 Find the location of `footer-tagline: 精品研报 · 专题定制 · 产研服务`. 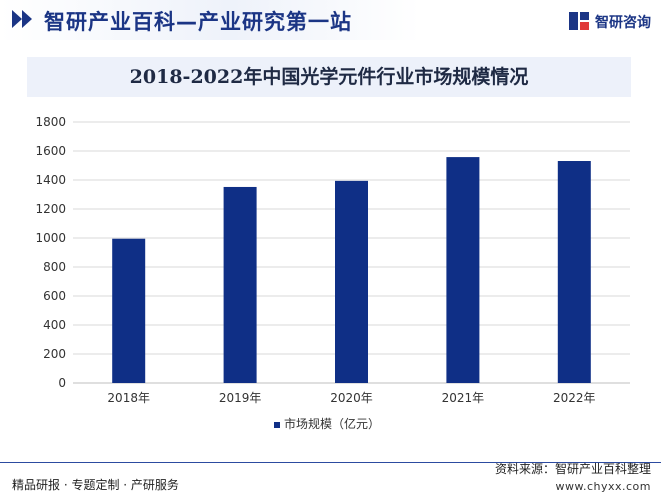

footer-tagline: 精品研报 · 专题定制 · 产研服务 is located at coordinates (95, 485).